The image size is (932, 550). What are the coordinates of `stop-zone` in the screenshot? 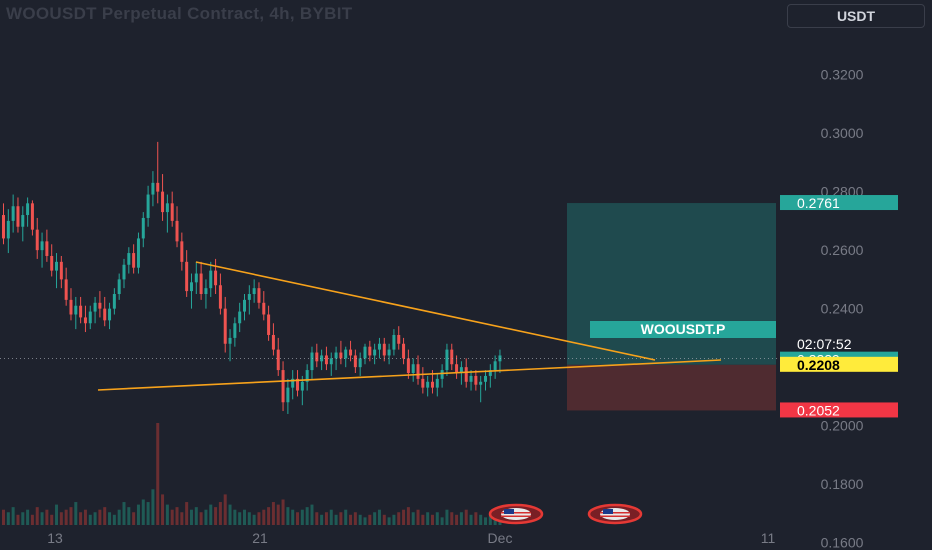 It's located at (671, 387).